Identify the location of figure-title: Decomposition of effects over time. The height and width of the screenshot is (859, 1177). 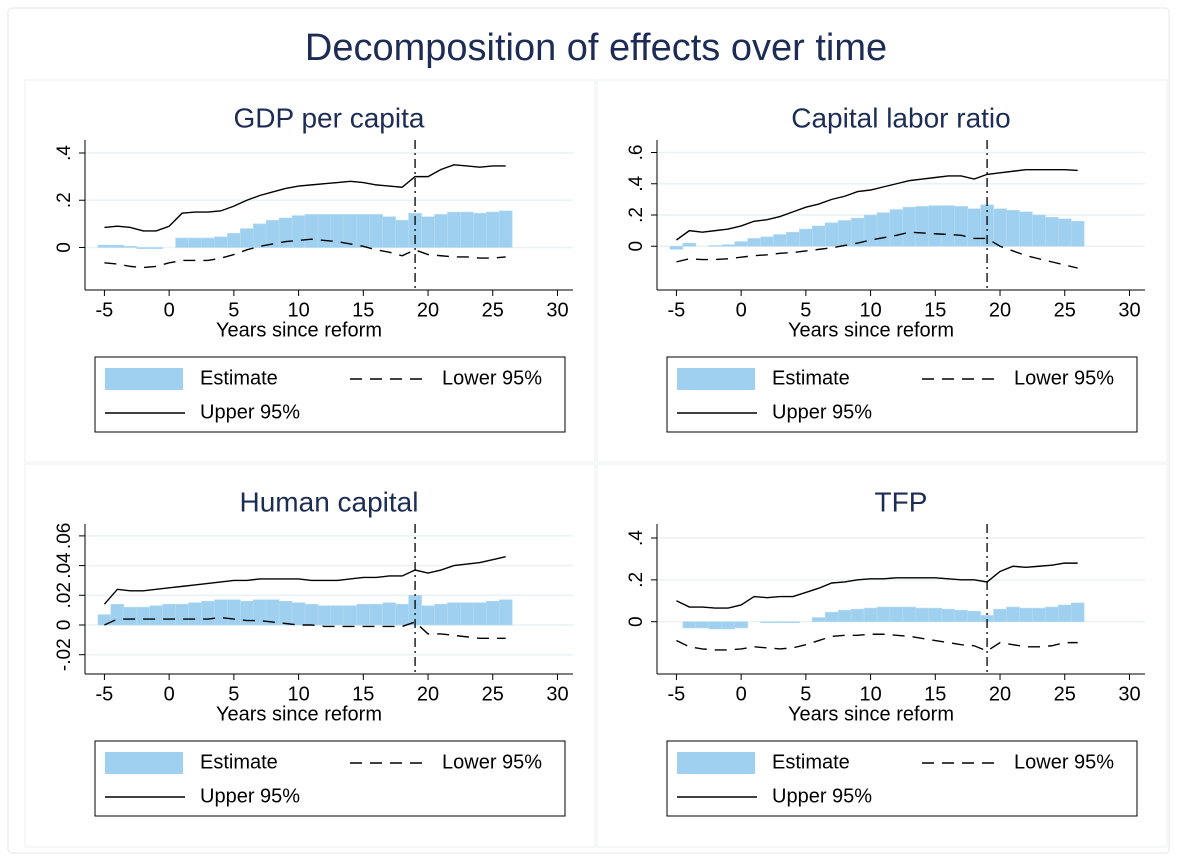
(596, 48).